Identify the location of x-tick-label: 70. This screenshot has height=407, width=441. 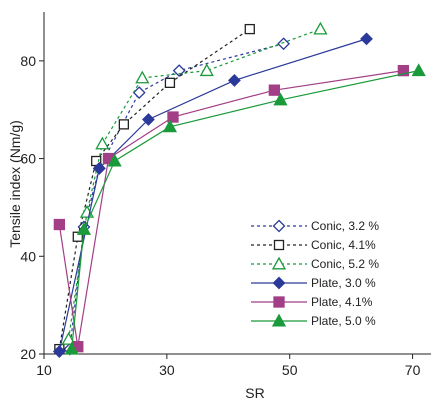
(413, 370).